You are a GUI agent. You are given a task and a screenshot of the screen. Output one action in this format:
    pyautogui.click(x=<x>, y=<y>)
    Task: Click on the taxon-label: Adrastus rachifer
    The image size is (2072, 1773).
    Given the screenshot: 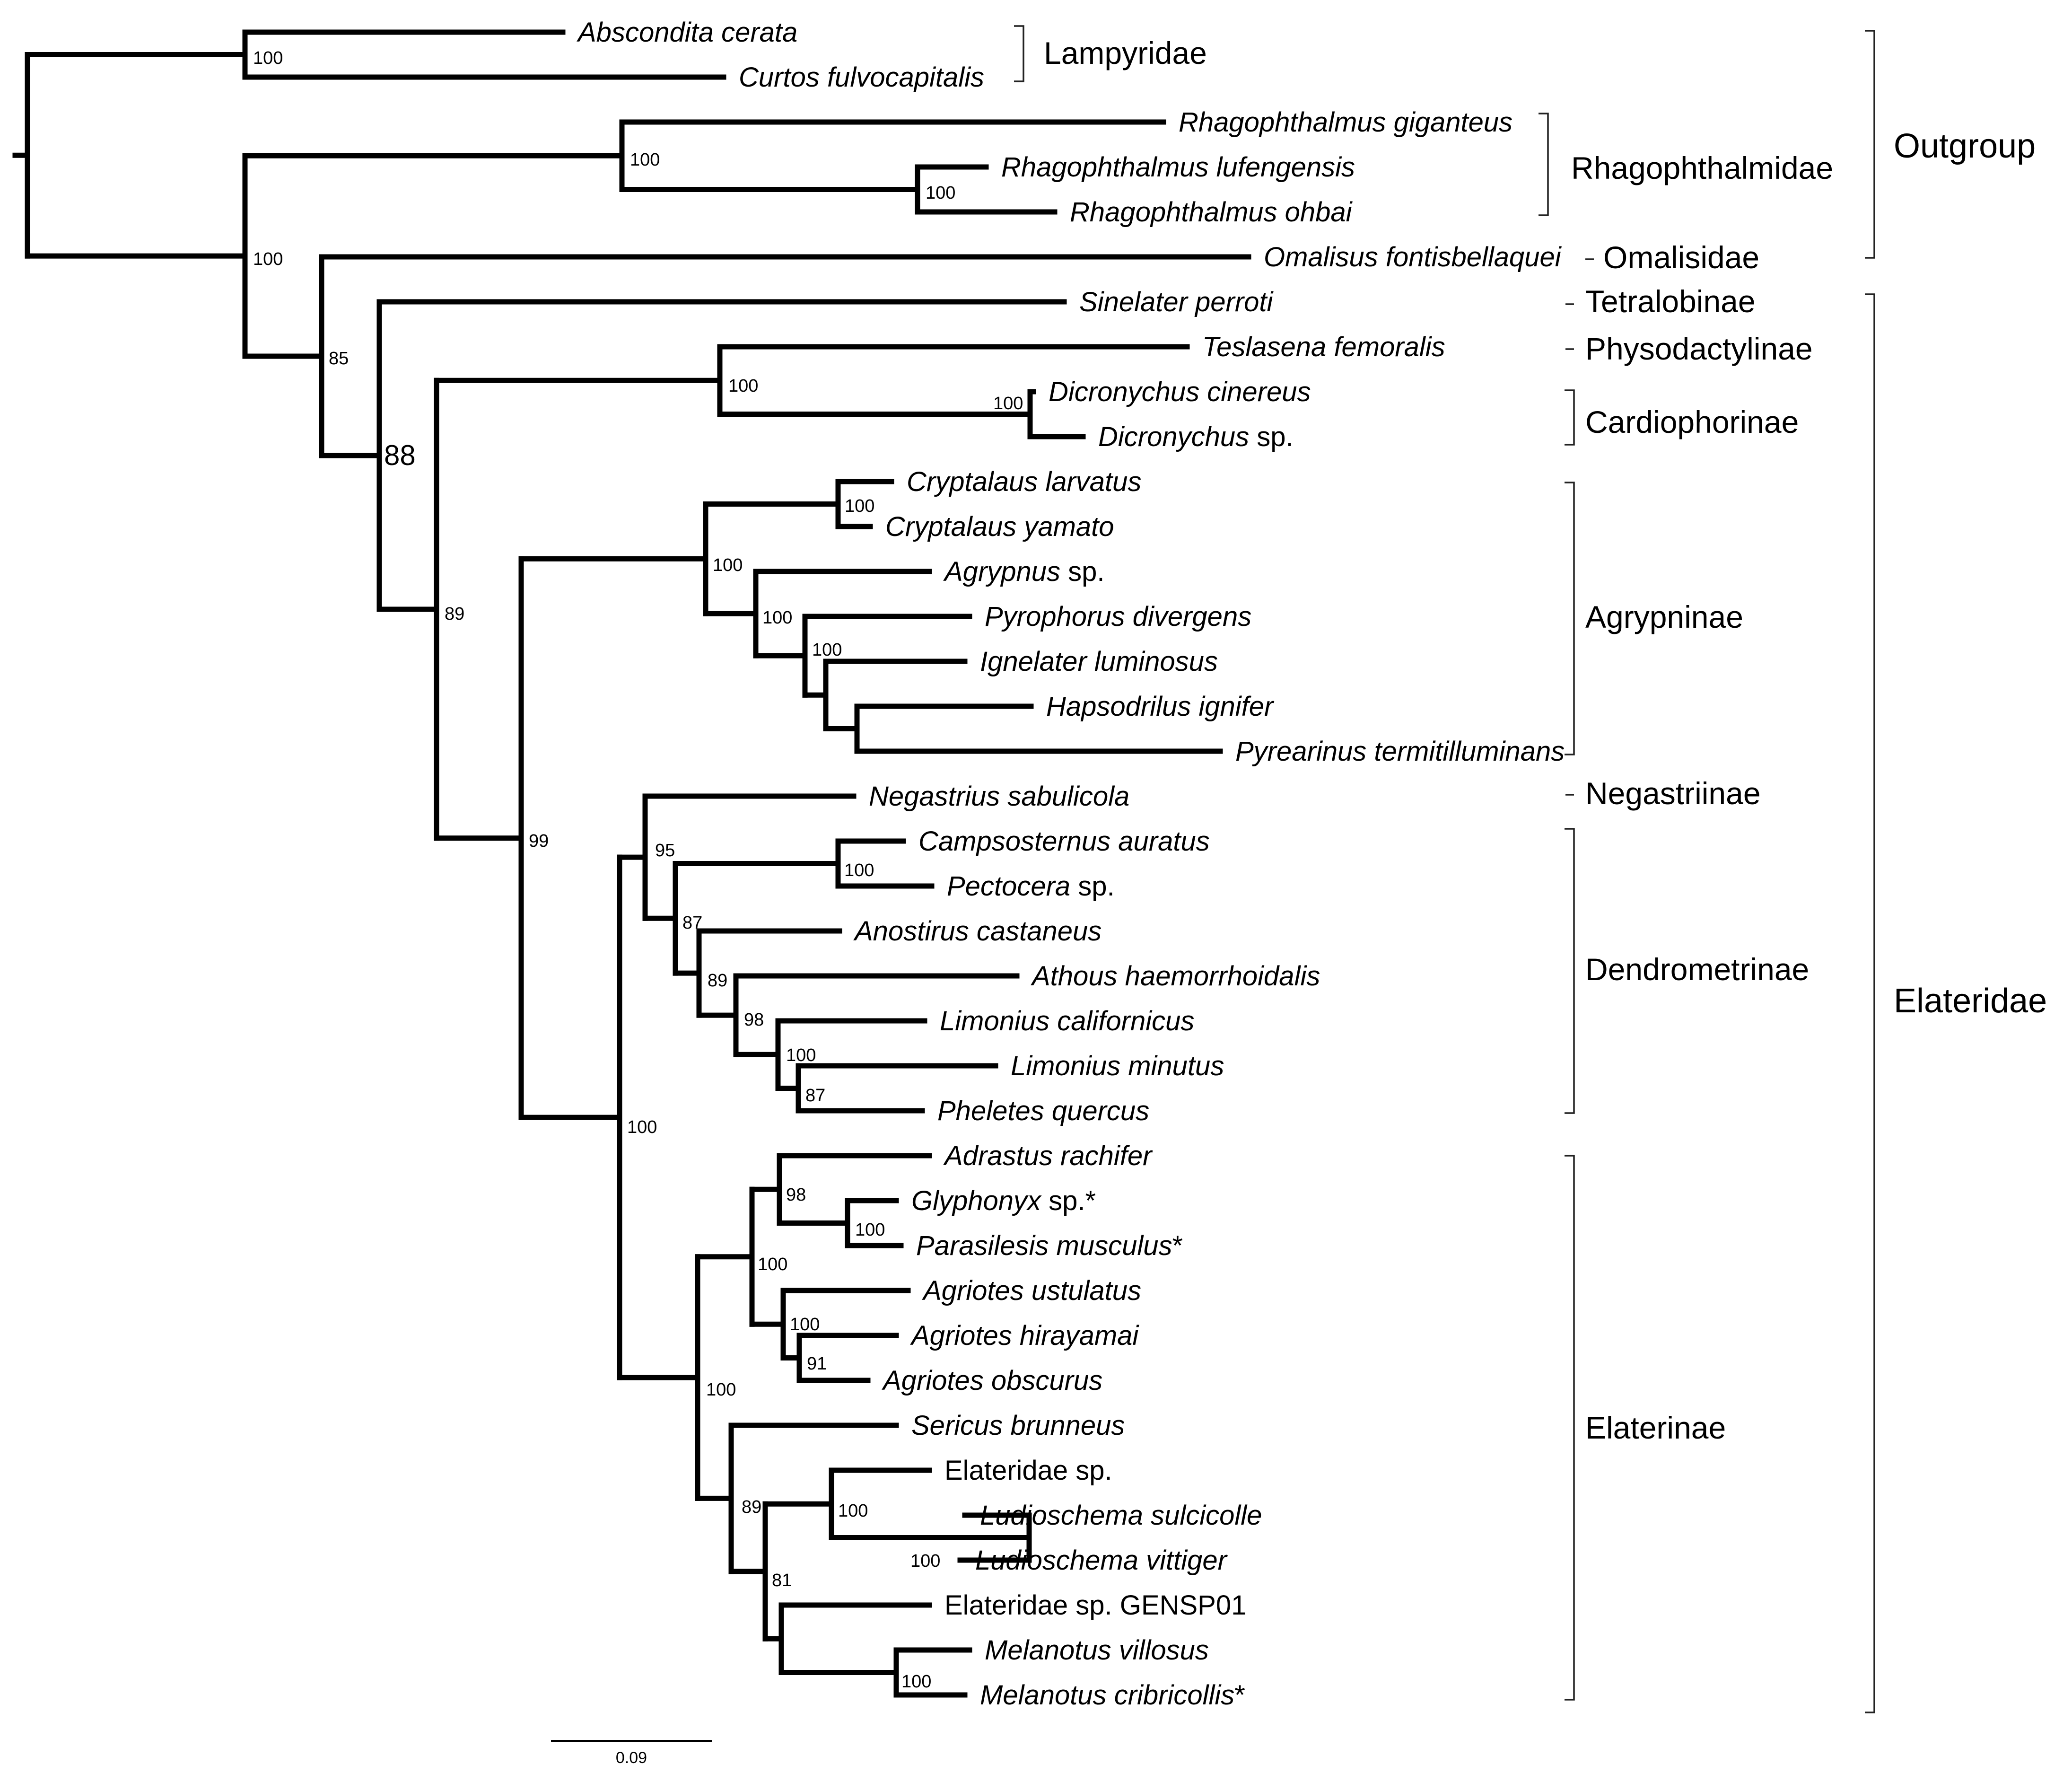 What is the action you would take?
    pyautogui.click(x=1048, y=1156)
    